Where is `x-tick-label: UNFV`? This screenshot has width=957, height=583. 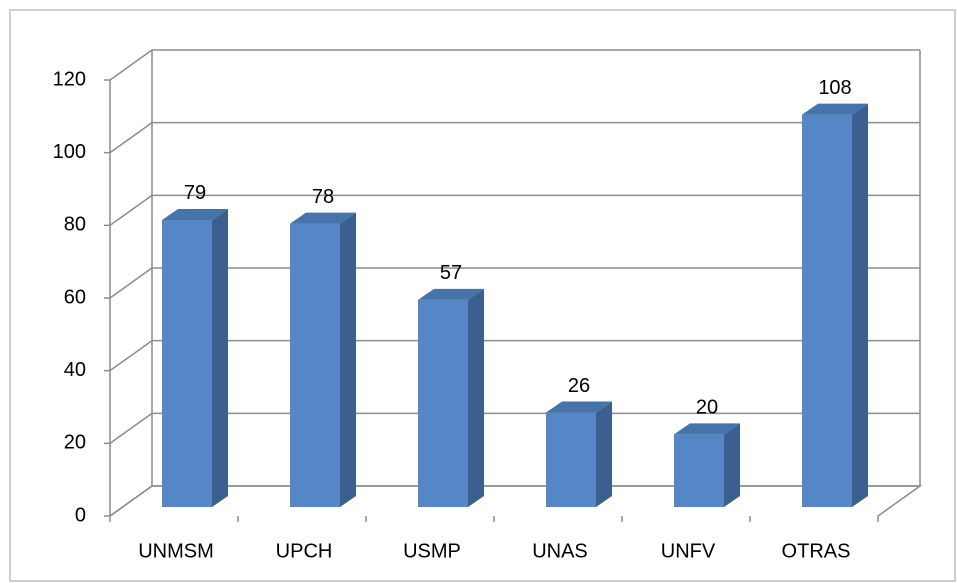 x-tick-label: UNFV is located at coordinates (688, 551).